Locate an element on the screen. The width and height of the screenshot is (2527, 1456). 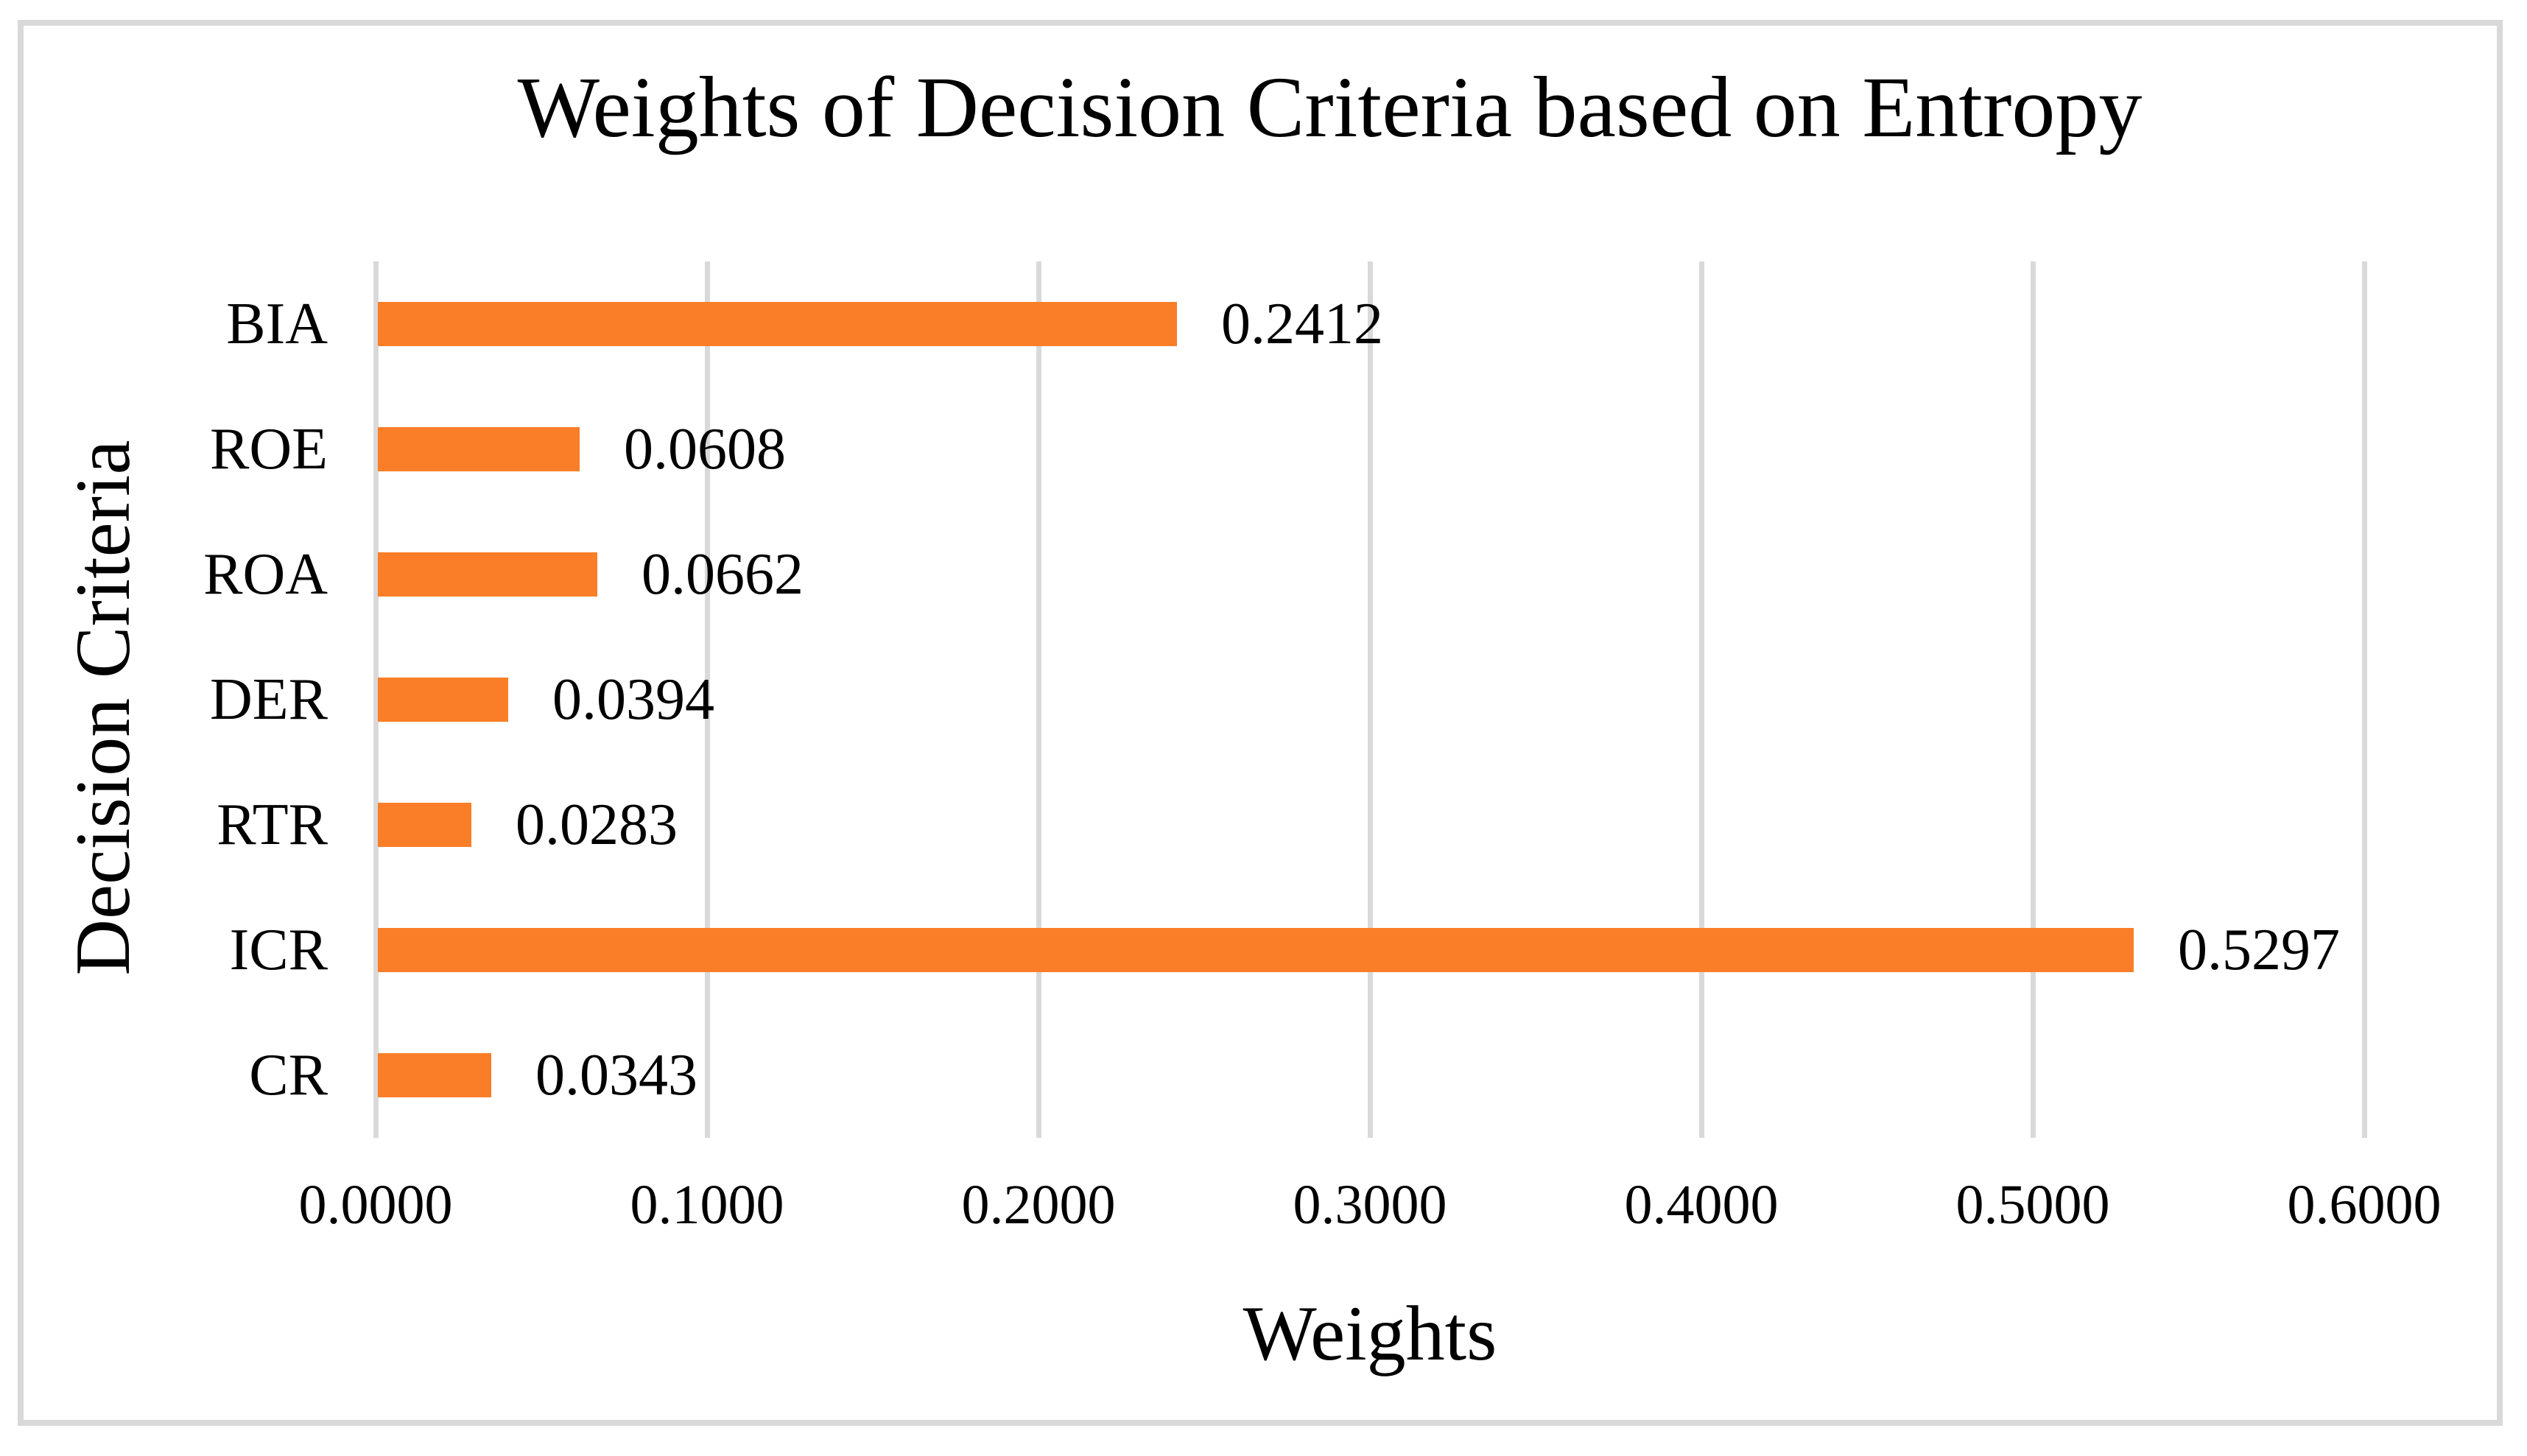
x-tick-label: 0.0000 is located at coordinates (375, 1205).